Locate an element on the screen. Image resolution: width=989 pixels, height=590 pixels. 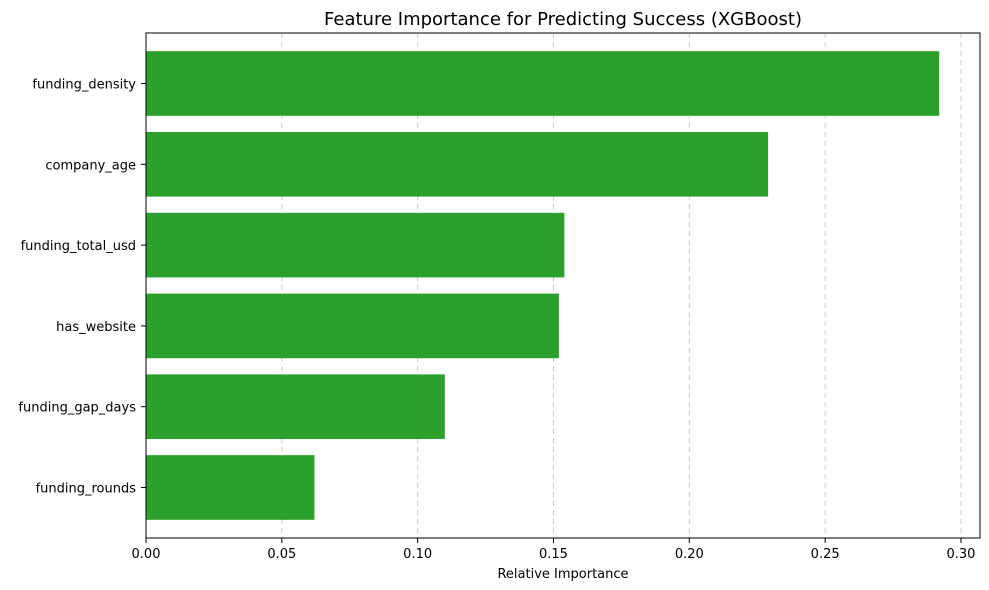
x-tick-label: 0.10 is located at coordinates (417, 554).